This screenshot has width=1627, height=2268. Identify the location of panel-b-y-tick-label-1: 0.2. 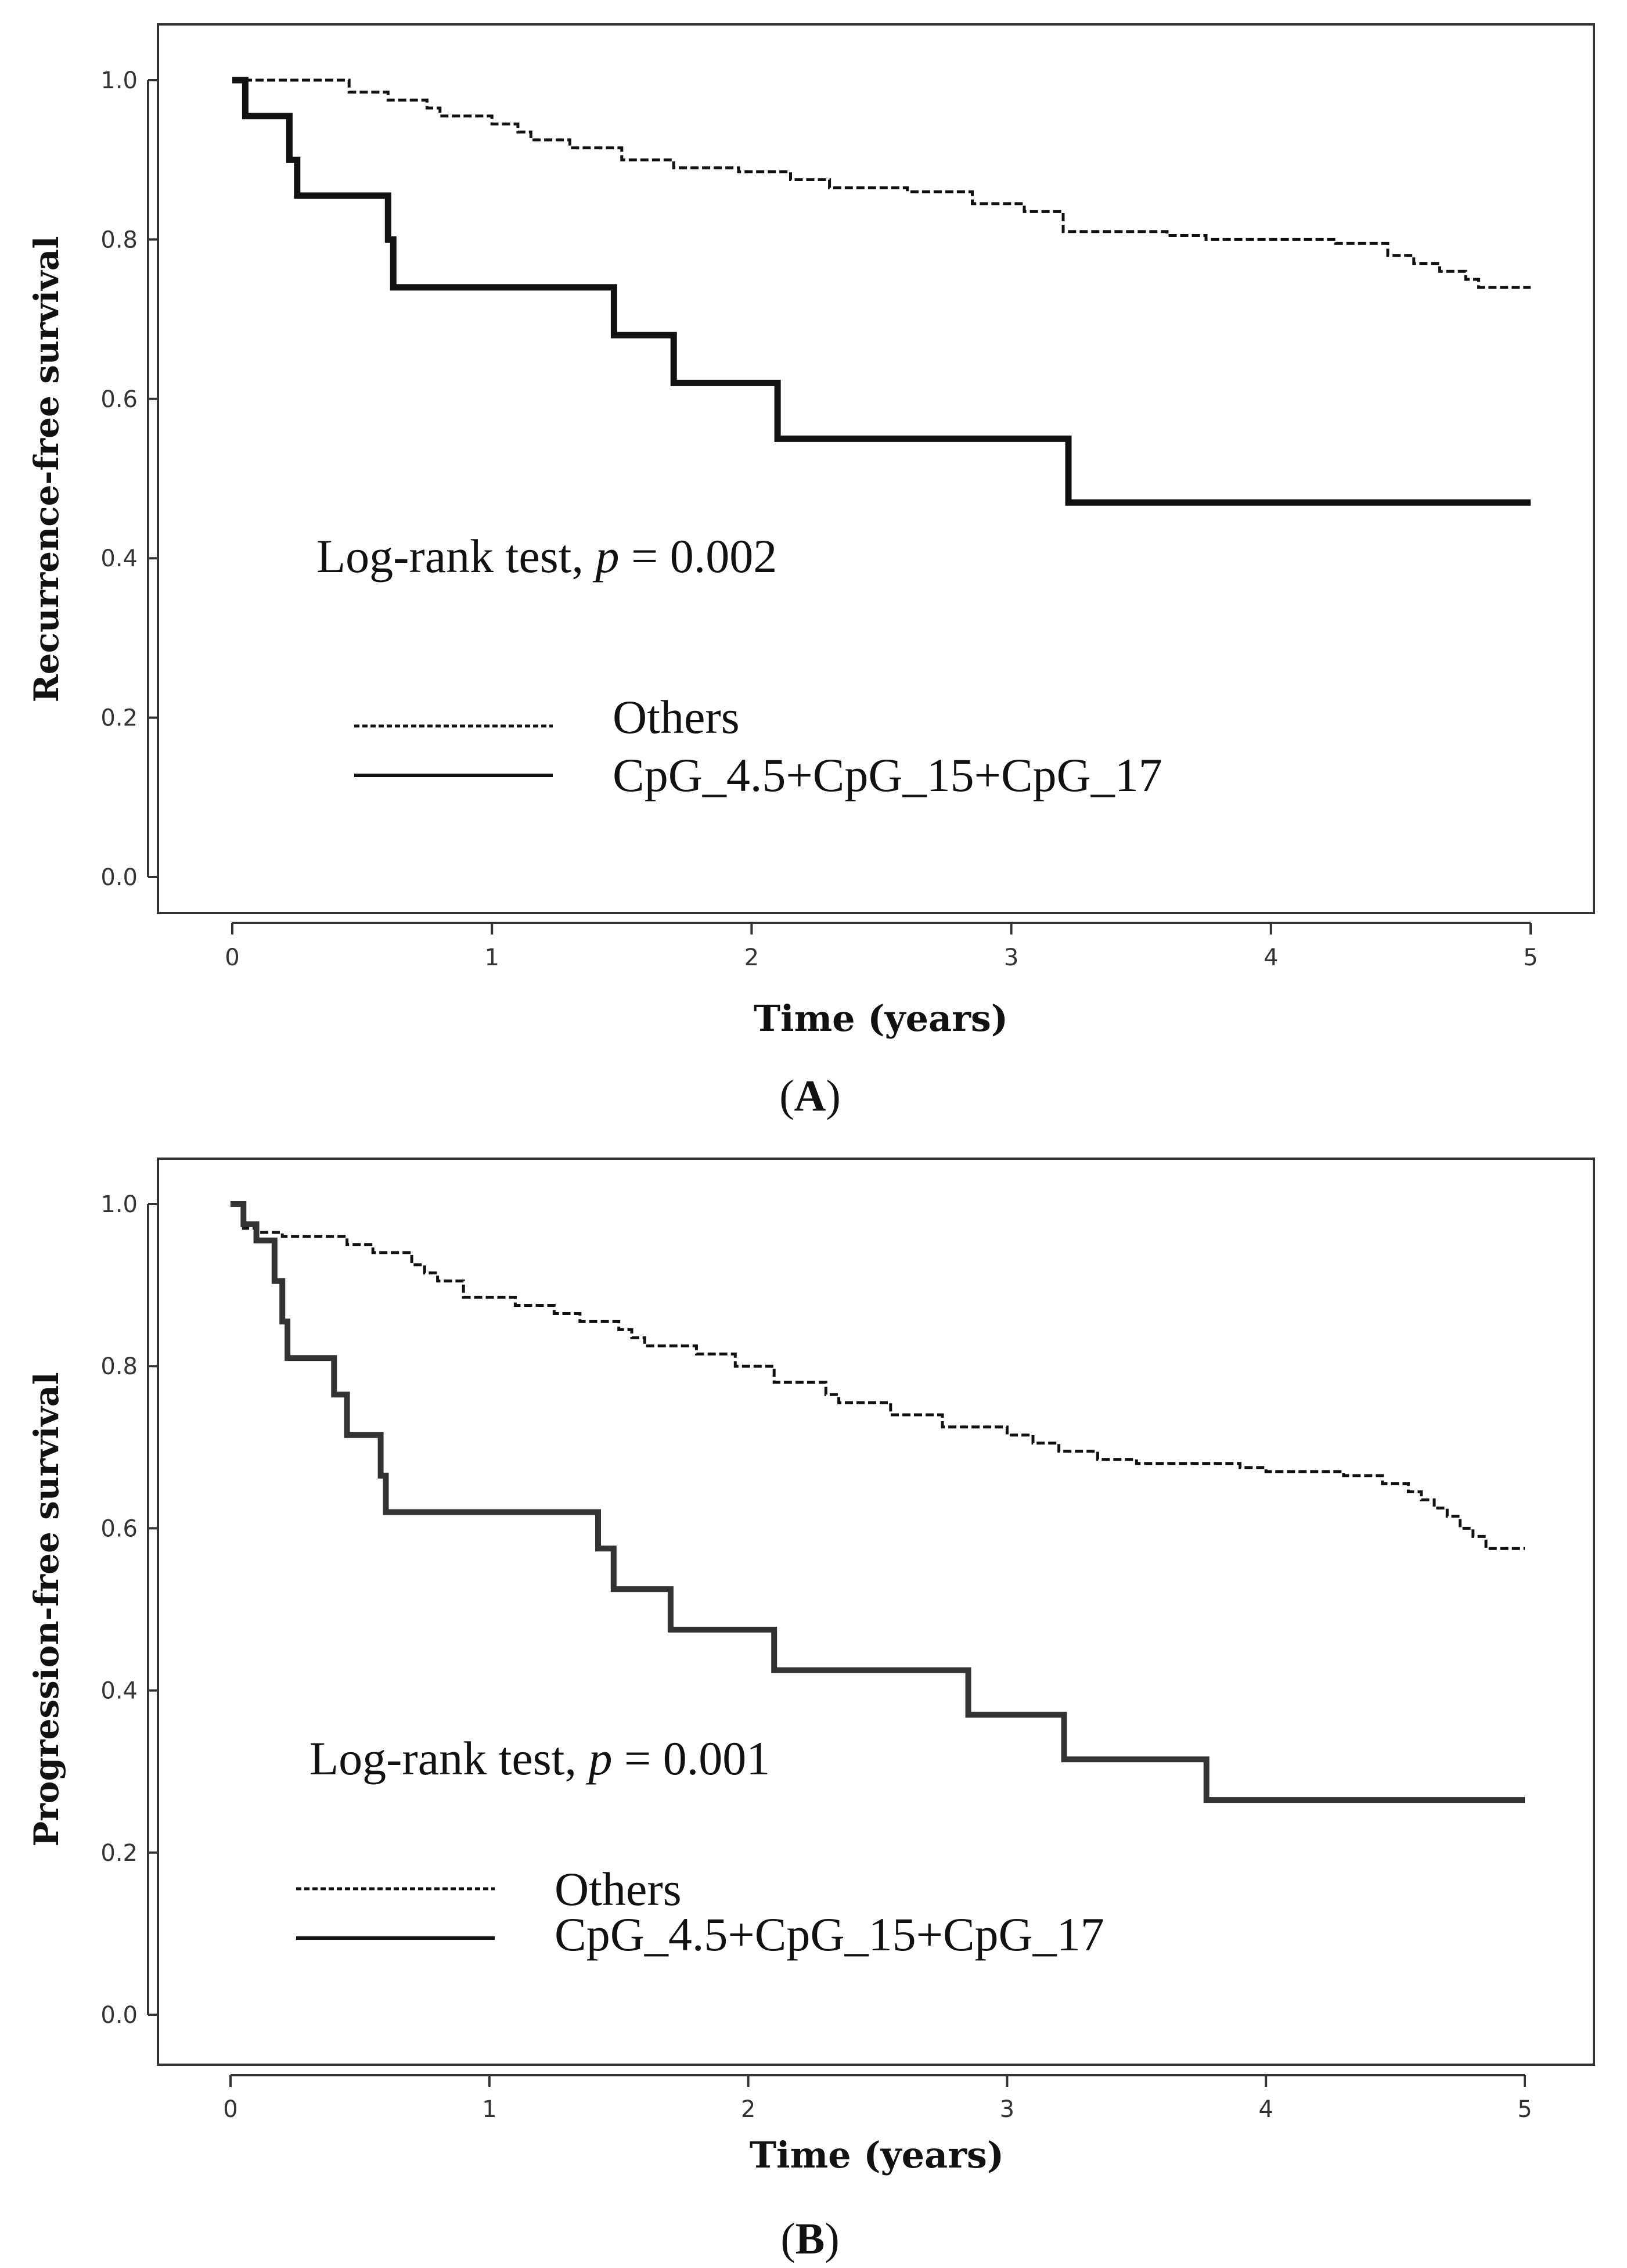
(119, 1853).